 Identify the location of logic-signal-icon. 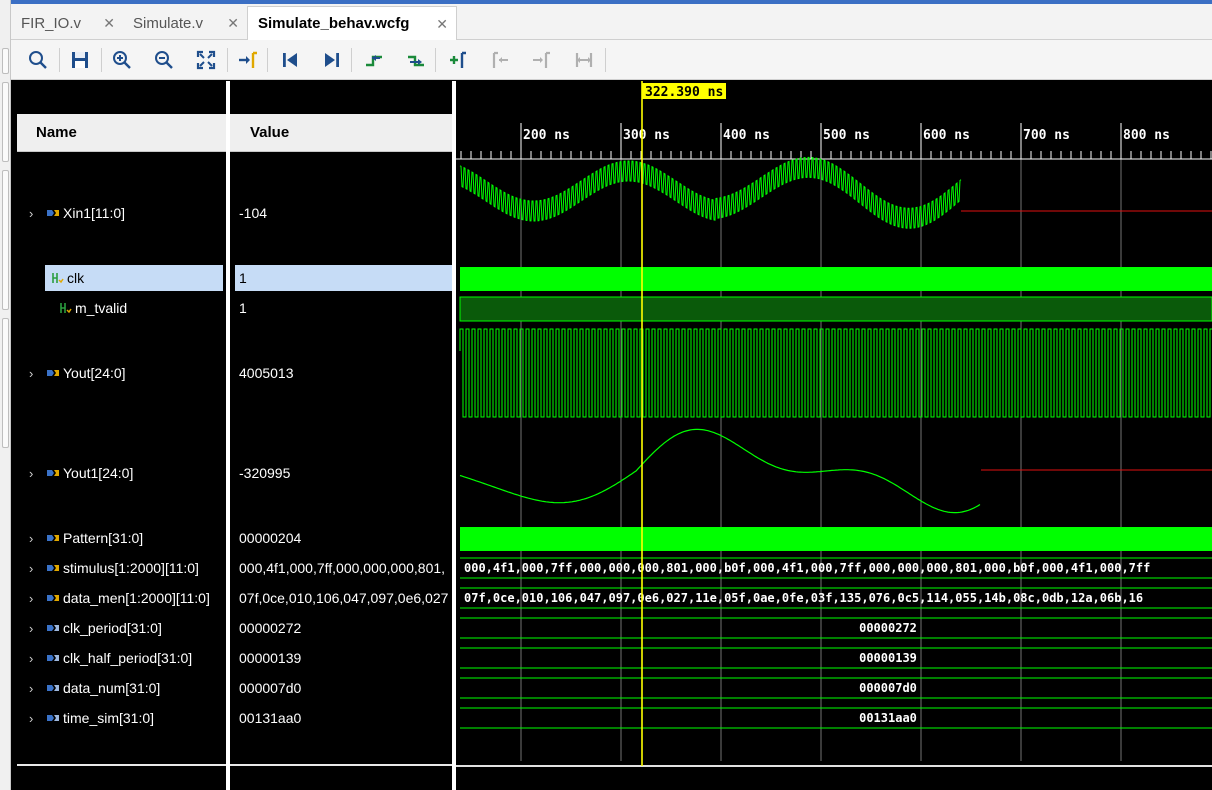
(57, 278).